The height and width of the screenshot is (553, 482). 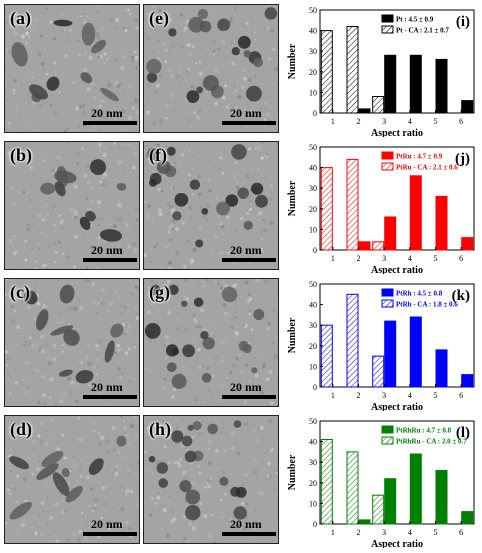 I want to click on x-tick-label: 3, so click(x=384, y=395).